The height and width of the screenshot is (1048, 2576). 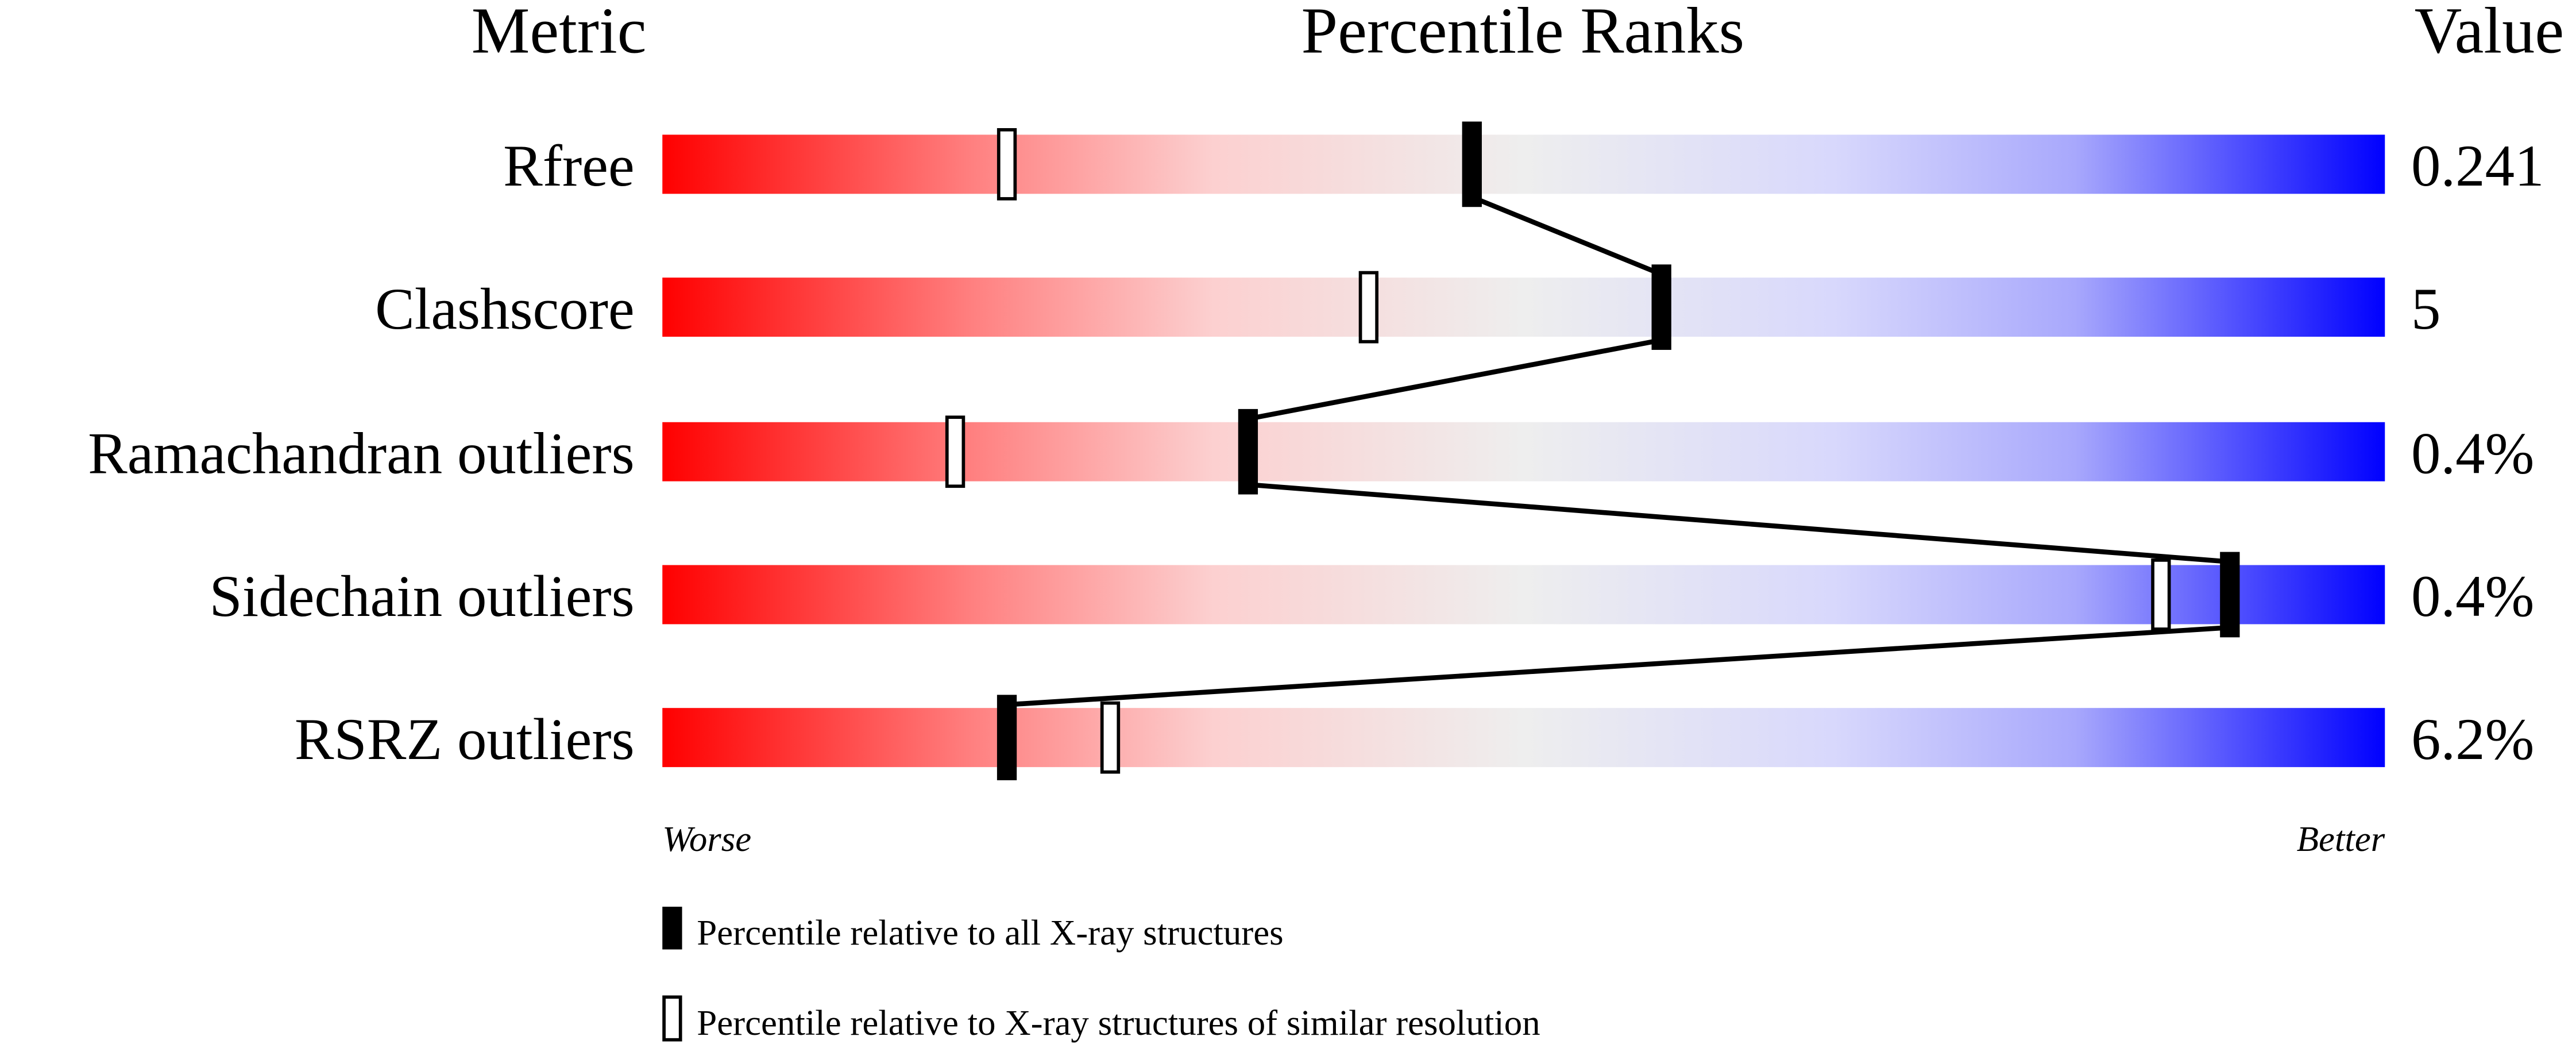 I want to click on header-percentile-ranks: Percentile Ranks, so click(x=1523, y=33).